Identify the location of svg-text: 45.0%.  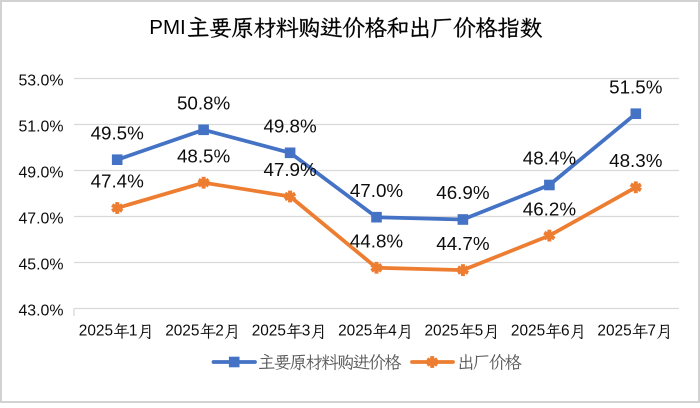
(40, 265).